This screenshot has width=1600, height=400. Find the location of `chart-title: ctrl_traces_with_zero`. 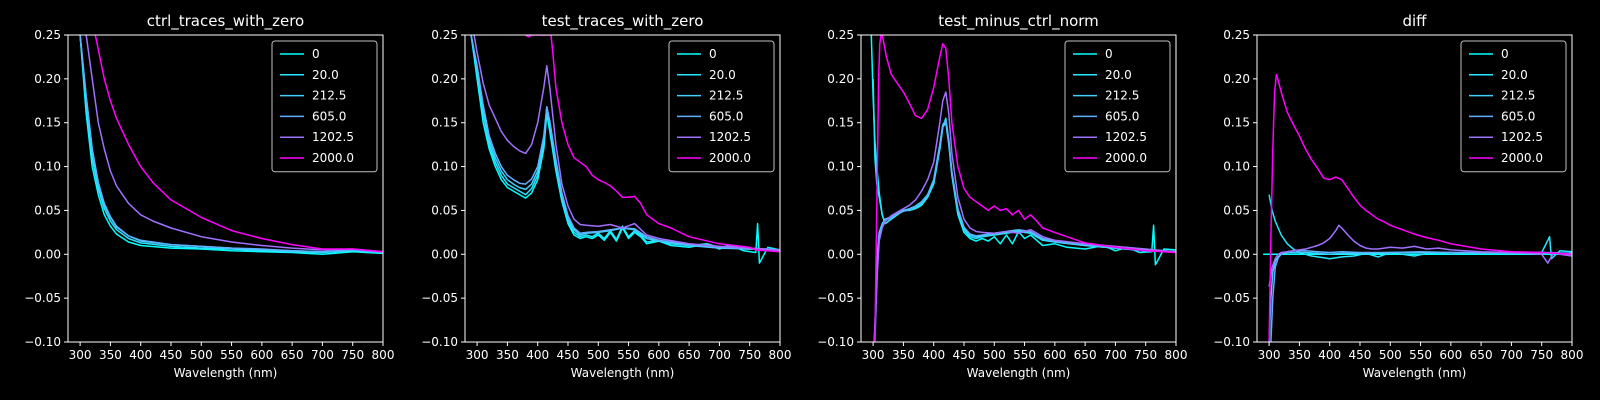

chart-title: ctrl_traces_with_zero is located at coordinates (225, 21).